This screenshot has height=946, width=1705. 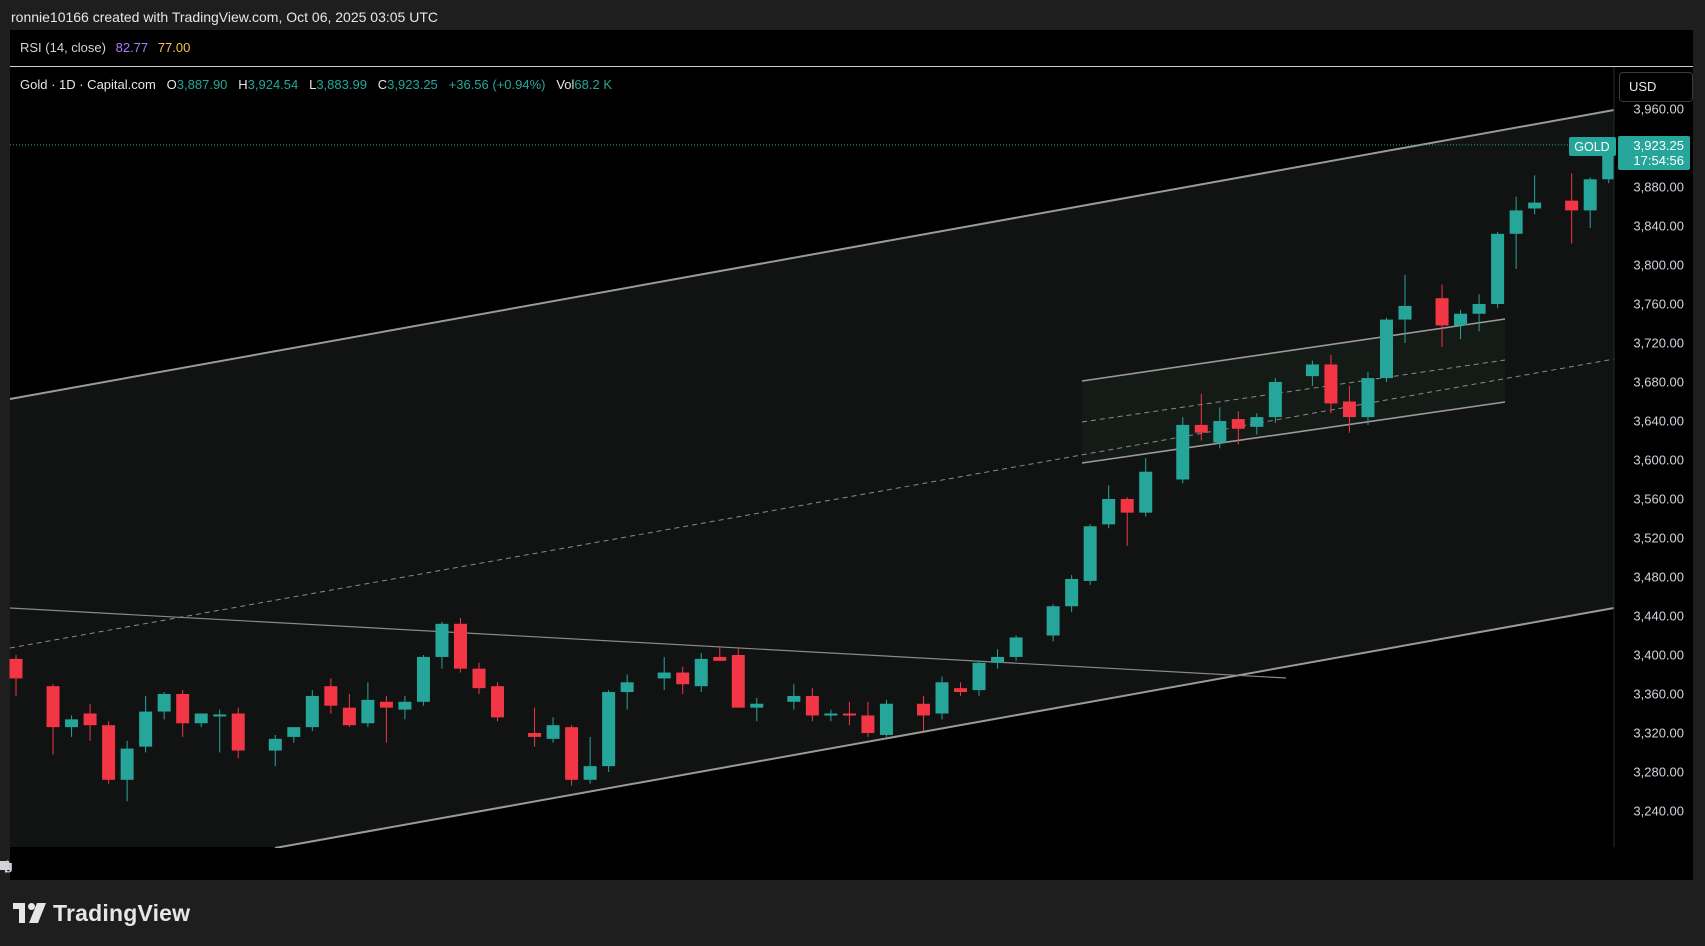 What do you see at coordinates (851, 66) in the screenshot?
I see `pane-separator` at bounding box center [851, 66].